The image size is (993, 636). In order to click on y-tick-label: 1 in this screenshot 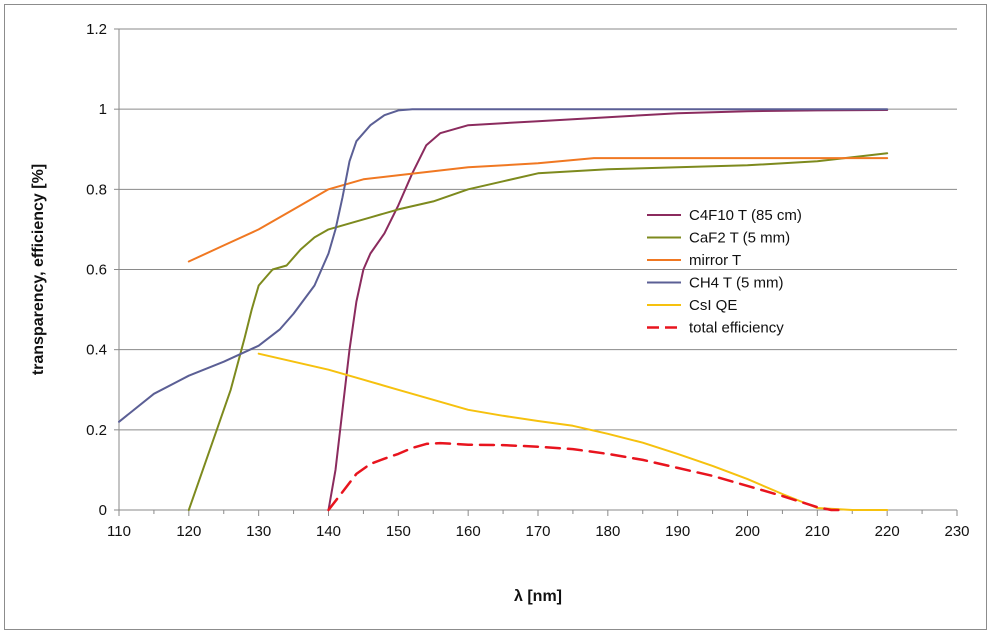, I will do `click(103, 109)`.